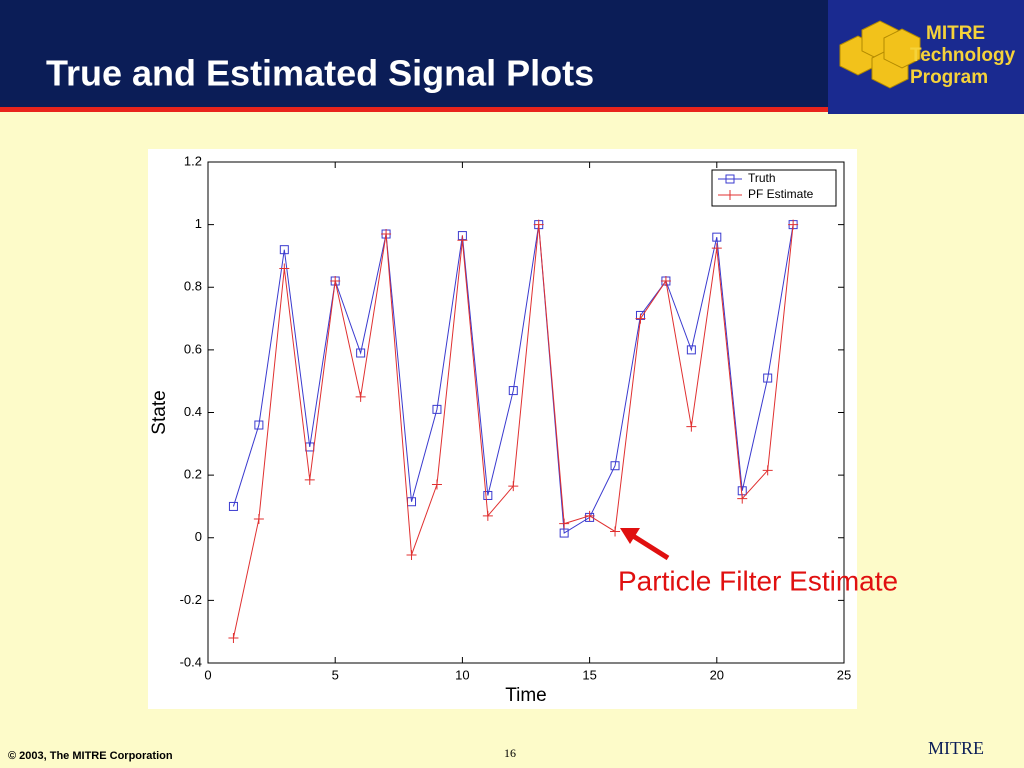 This screenshot has width=1024, height=768. I want to click on page-number: 16, so click(510, 753).